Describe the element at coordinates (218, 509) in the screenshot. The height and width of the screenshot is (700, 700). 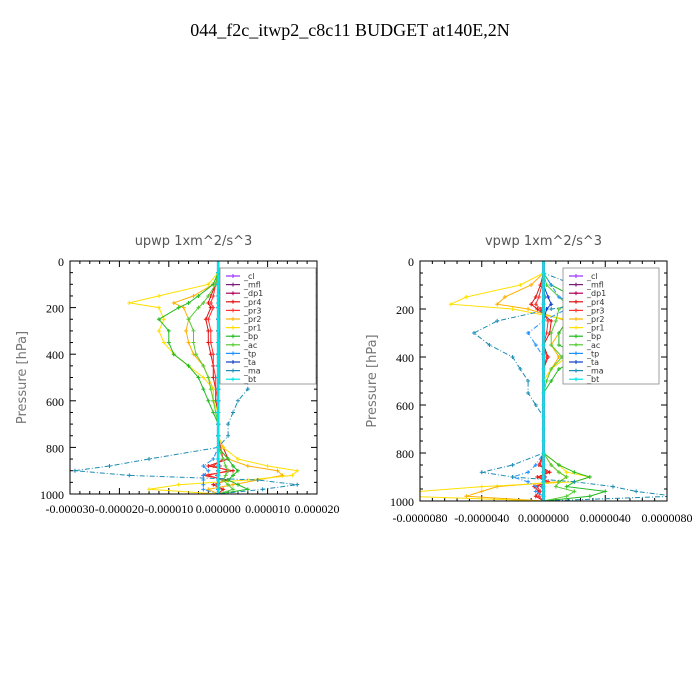
I see `x-tick-label: 0.000000` at that location.